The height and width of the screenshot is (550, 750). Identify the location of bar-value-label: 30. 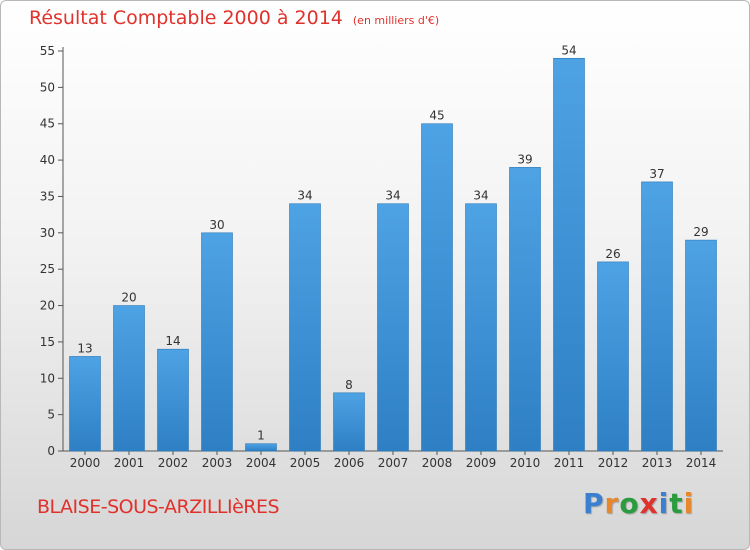
(216, 225).